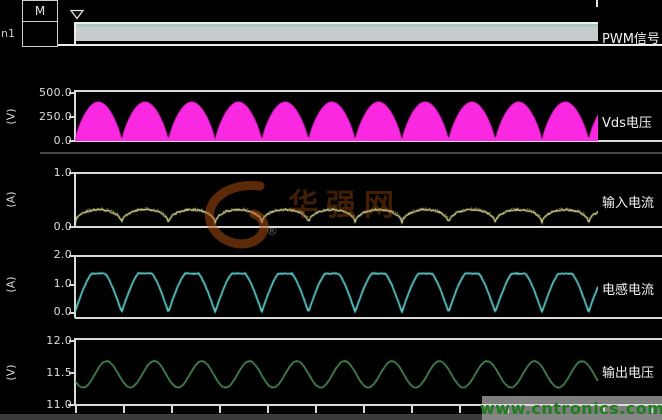  Describe the element at coordinates (272, 231) in the screenshot. I see `watermark-registered-icon: ®` at that location.